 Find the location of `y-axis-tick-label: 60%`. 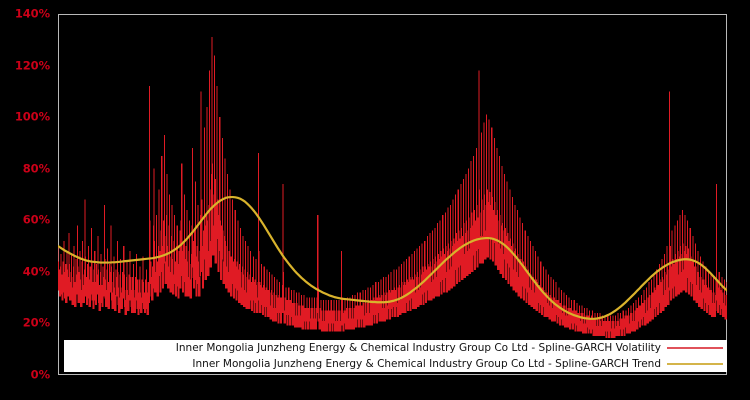

y-axis-tick-label: 60% is located at coordinates (36, 219).